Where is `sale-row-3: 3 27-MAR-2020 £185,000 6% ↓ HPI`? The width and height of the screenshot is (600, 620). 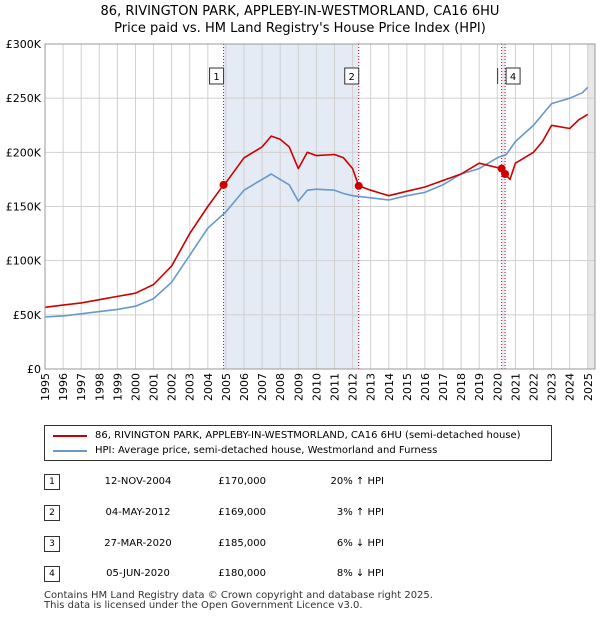
sale-row-3: 3 27-MAR-2020 £185,000 6% ↓ HPI is located at coordinates (294, 544).